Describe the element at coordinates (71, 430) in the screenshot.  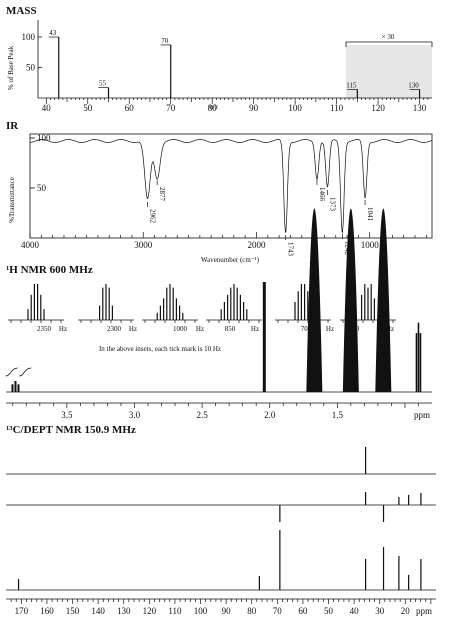
I see `cnmr-section-title: ¹³C/DEPT NMR 150.9 MHz` at that location.